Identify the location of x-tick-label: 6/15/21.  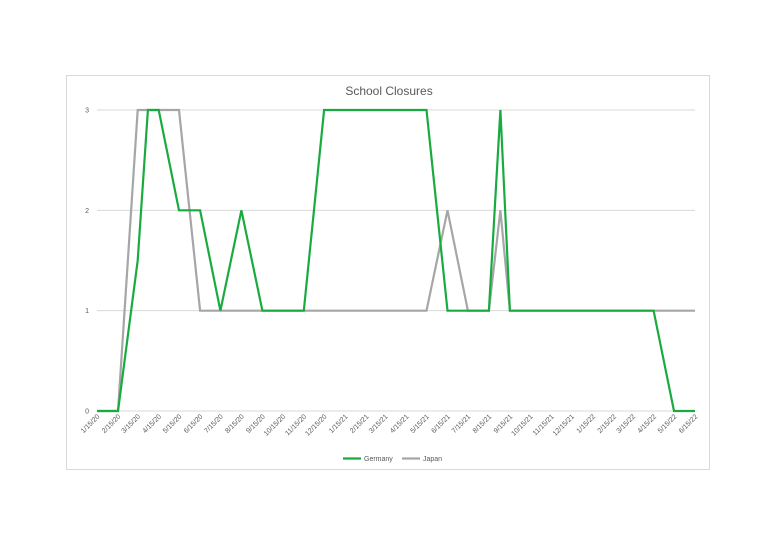
(441, 424).